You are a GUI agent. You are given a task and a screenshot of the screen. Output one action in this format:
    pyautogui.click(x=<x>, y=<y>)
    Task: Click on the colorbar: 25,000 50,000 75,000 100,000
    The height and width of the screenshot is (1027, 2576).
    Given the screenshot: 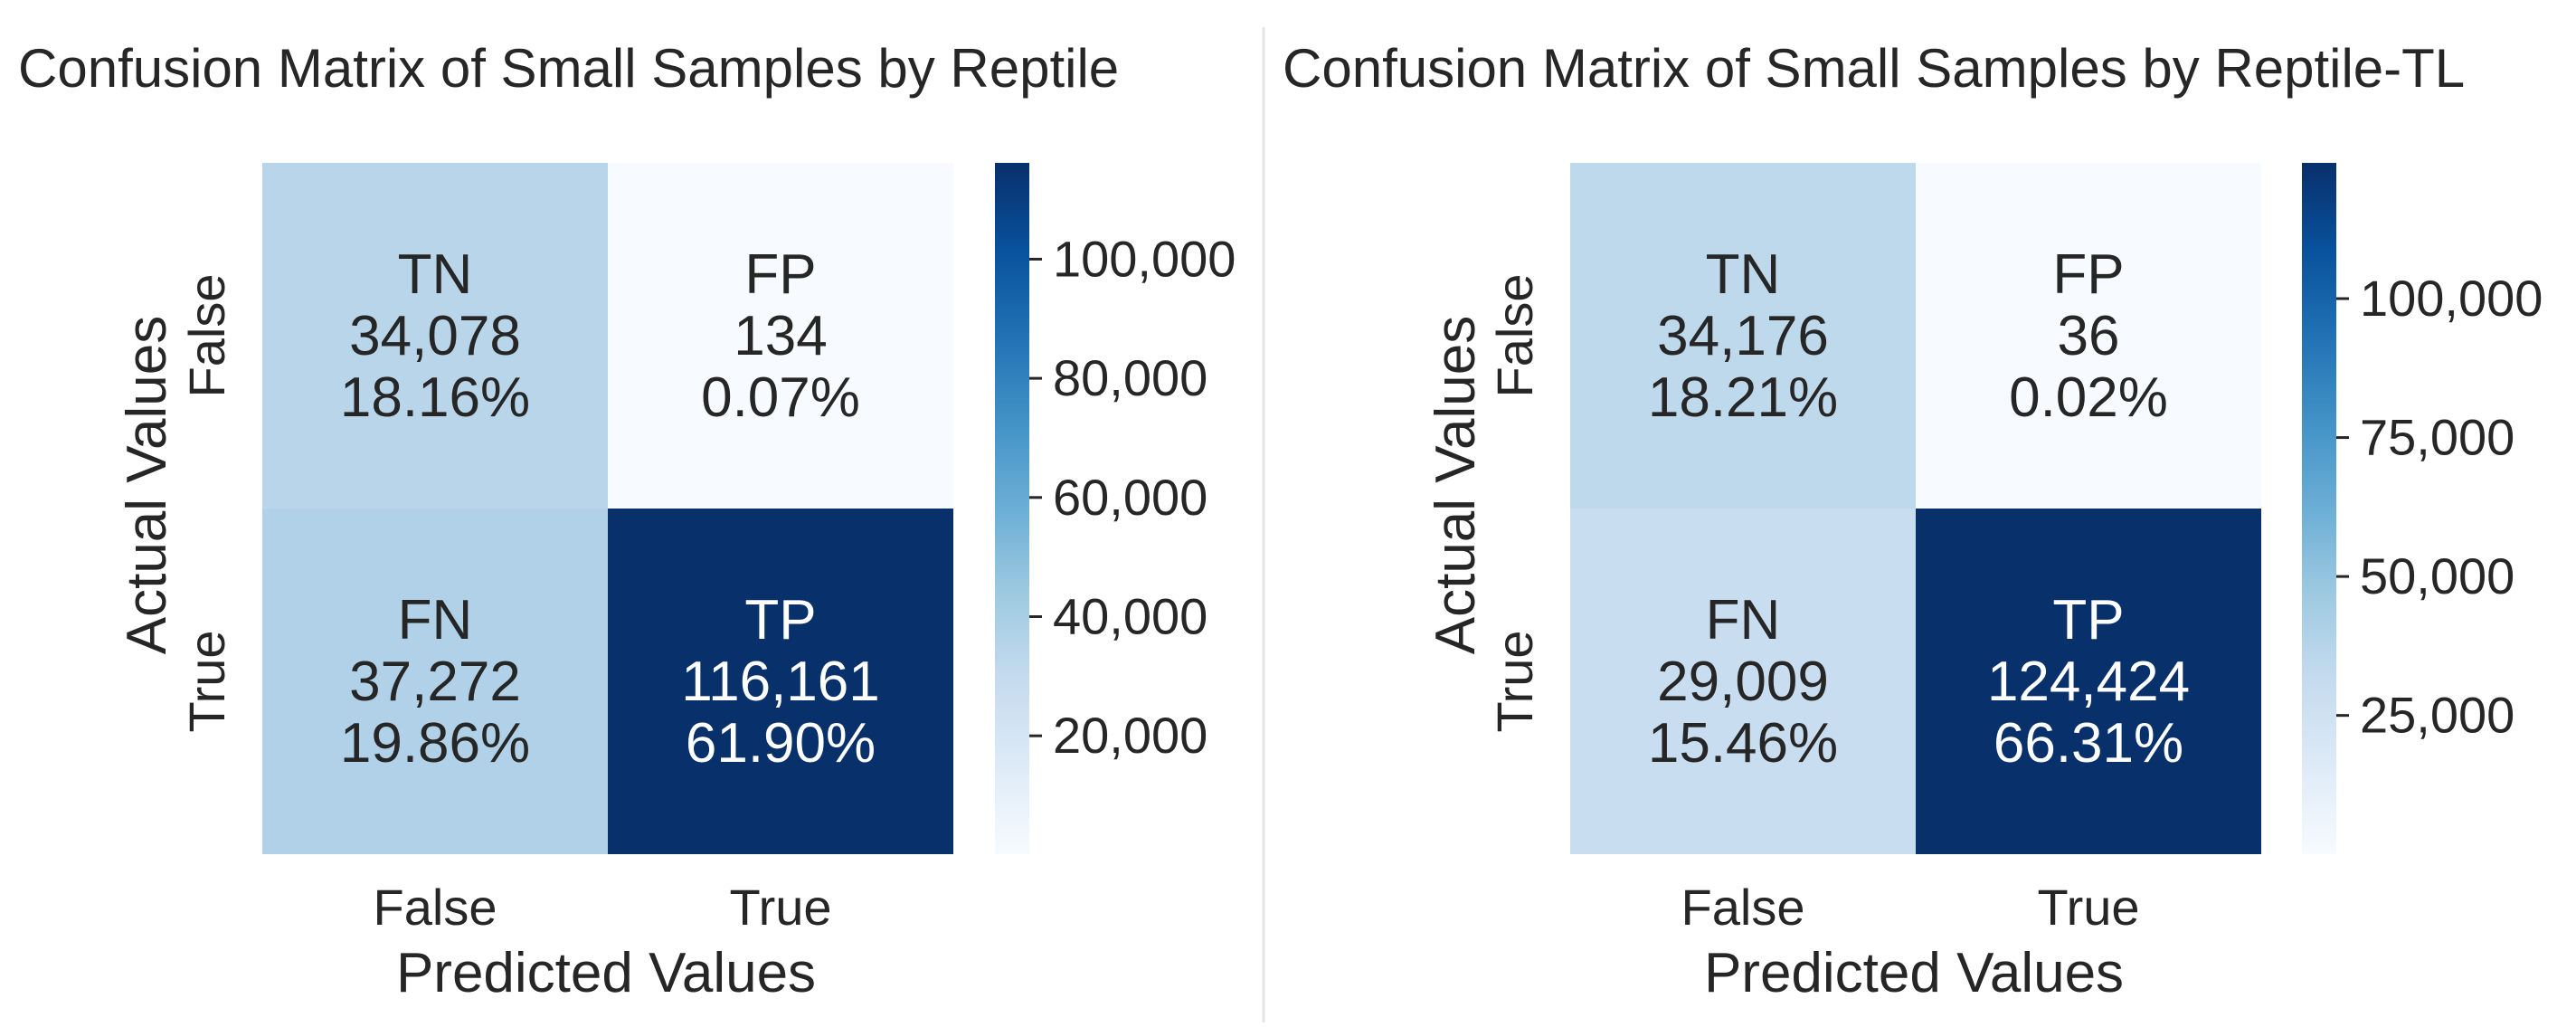 What is the action you would take?
    pyautogui.click(x=2422, y=508)
    